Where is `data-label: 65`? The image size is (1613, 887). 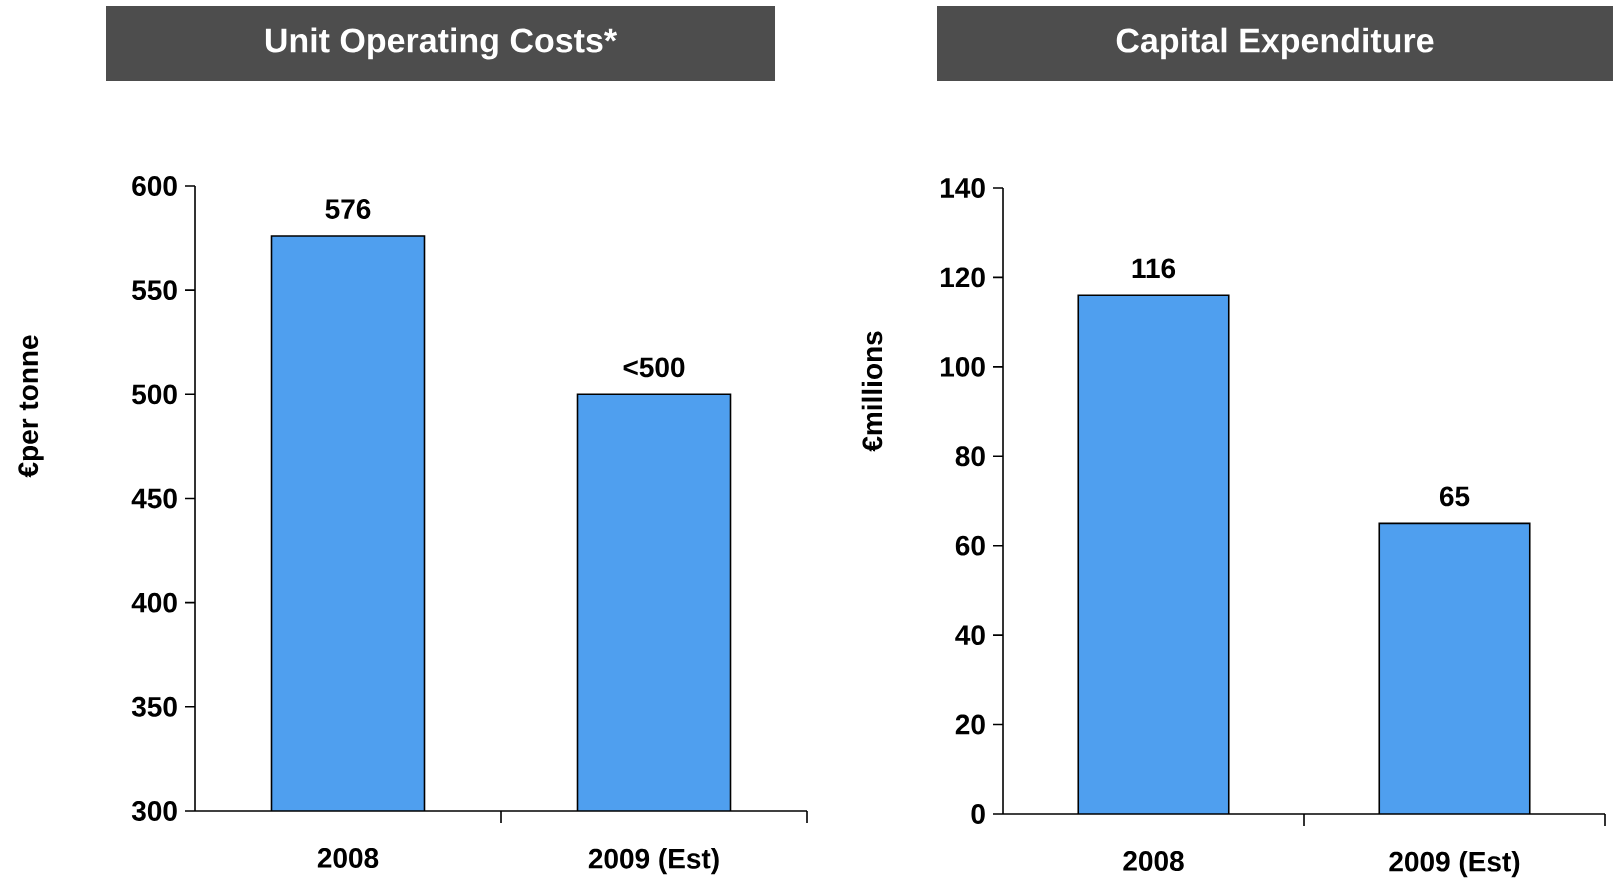
data-label: 65 is located at coordinates (1454, 496).